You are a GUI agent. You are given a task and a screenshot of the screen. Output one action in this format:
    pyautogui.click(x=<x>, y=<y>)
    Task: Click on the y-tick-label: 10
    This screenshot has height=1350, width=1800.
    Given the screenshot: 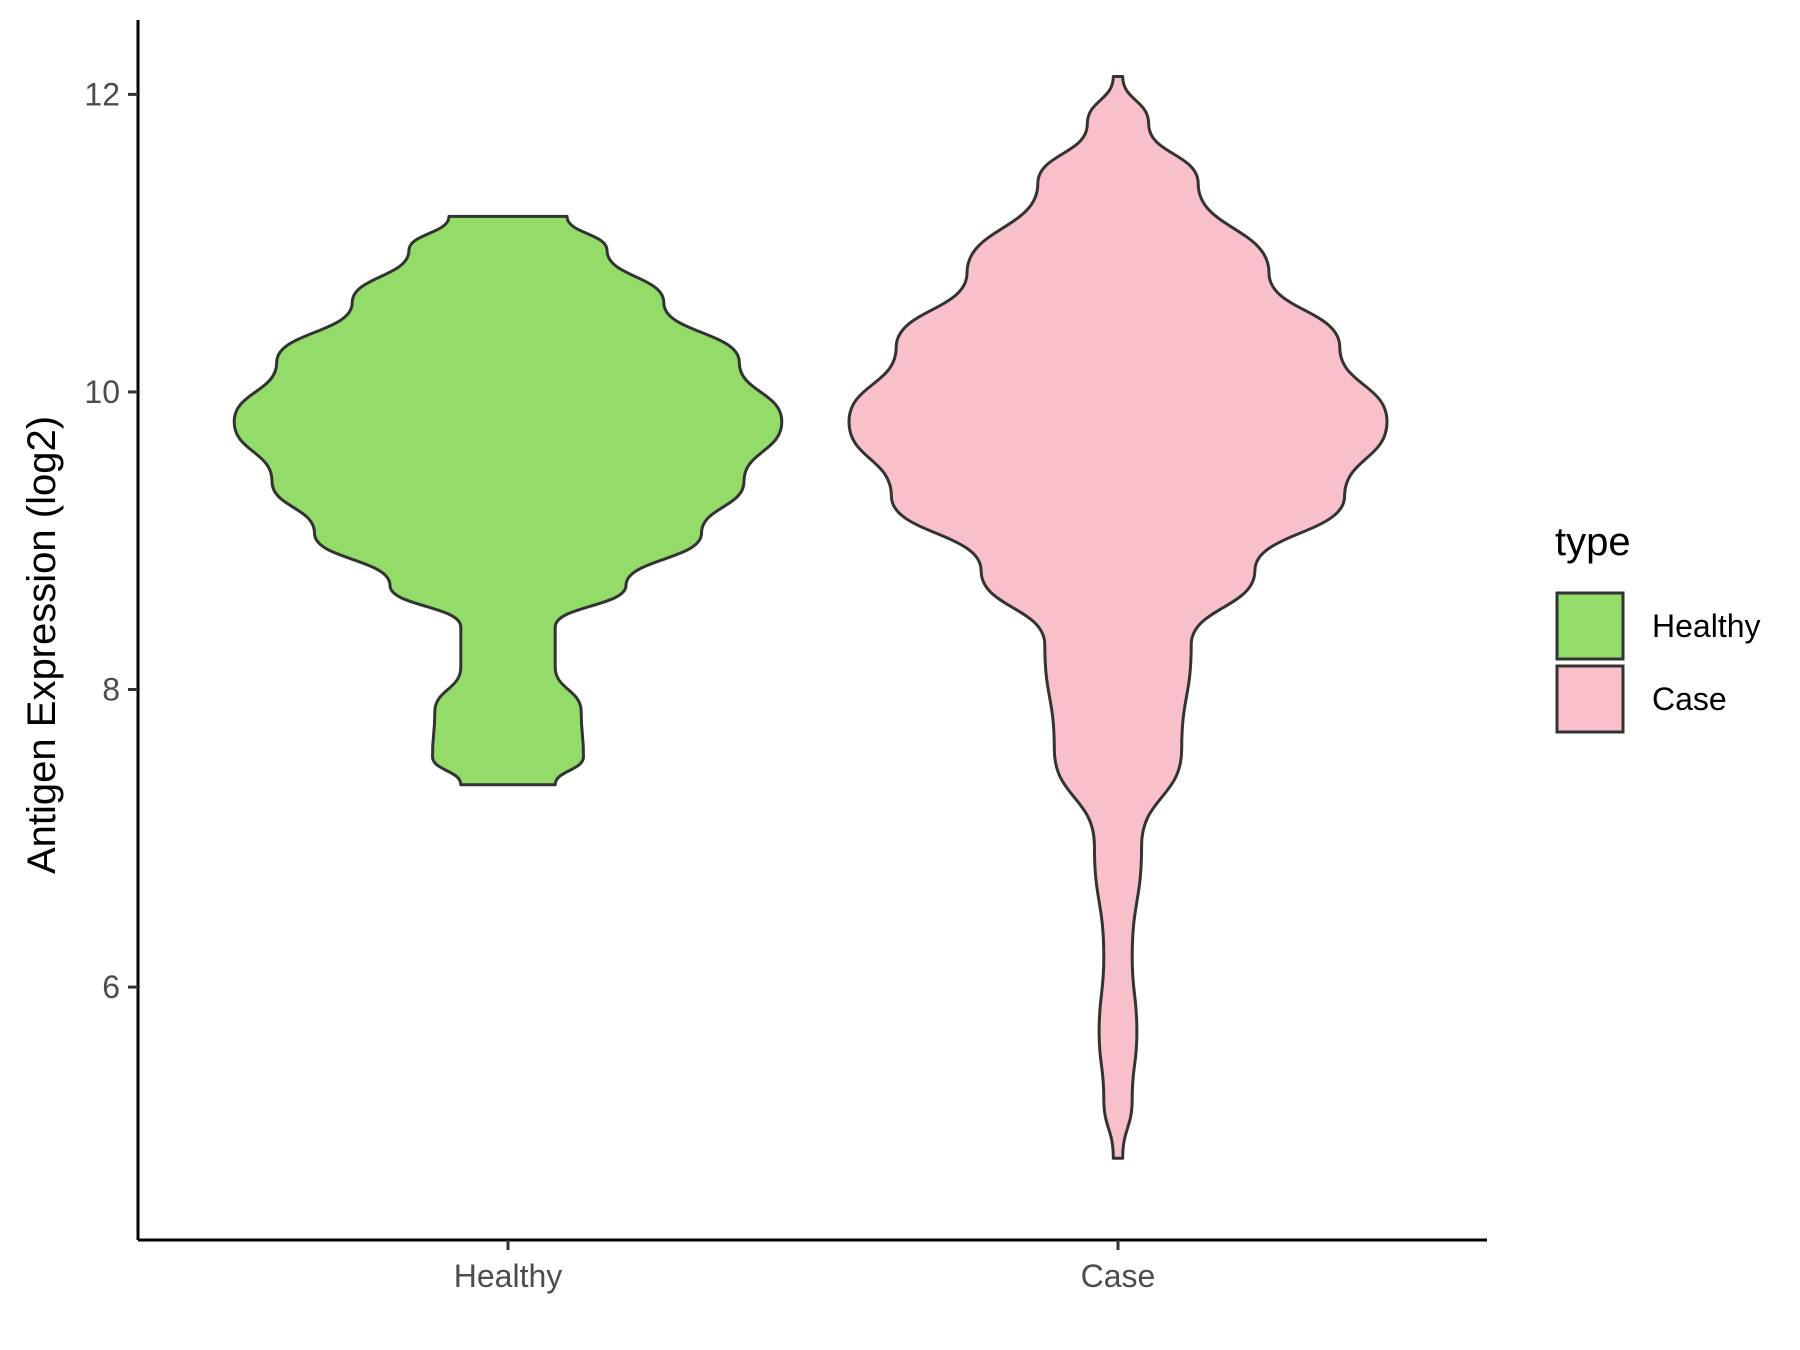 What is the action you would take?
    pyautogui.click(x=102, y=392)
    